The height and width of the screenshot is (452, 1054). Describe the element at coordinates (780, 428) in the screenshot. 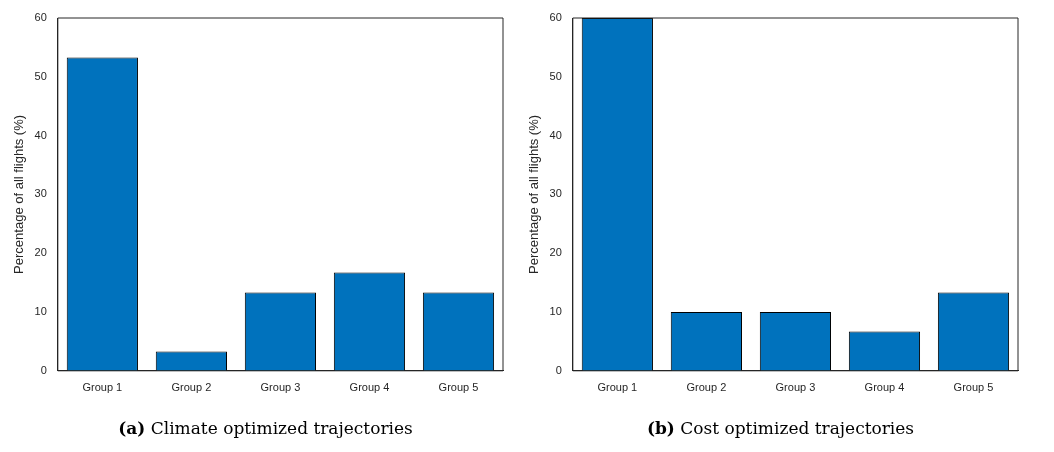

I see `text: (b) Cost optimized trajectories` at that location.